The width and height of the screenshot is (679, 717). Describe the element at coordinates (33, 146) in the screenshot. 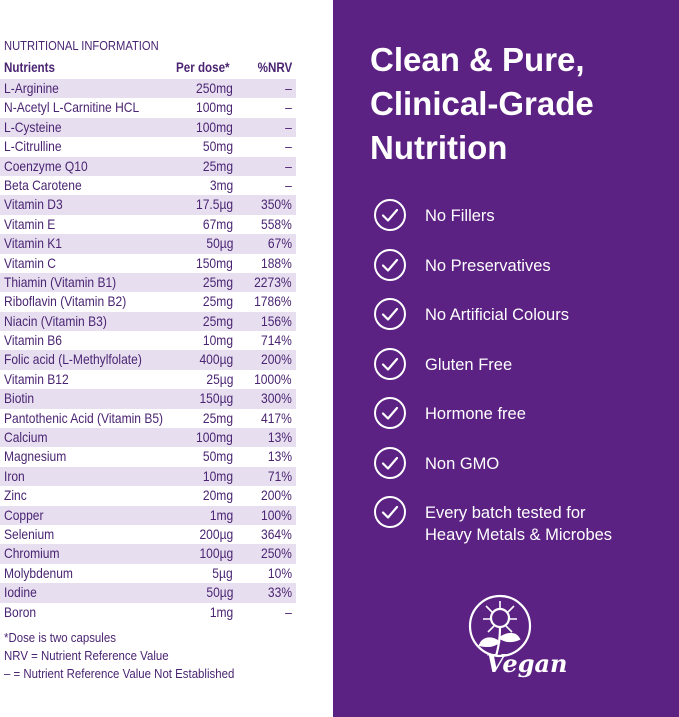

I see `nutrient-name: L-Citrulline` at that location.